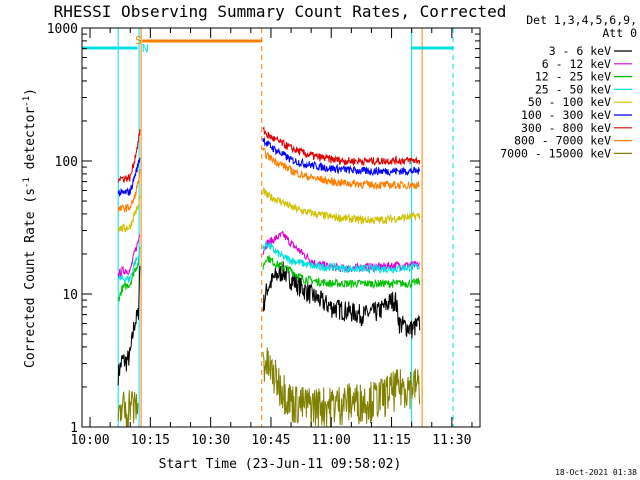  Describe the element at coordinates (619, 33) in the screenshot. I see `legend-header-attenuator: Att 0` at that location.